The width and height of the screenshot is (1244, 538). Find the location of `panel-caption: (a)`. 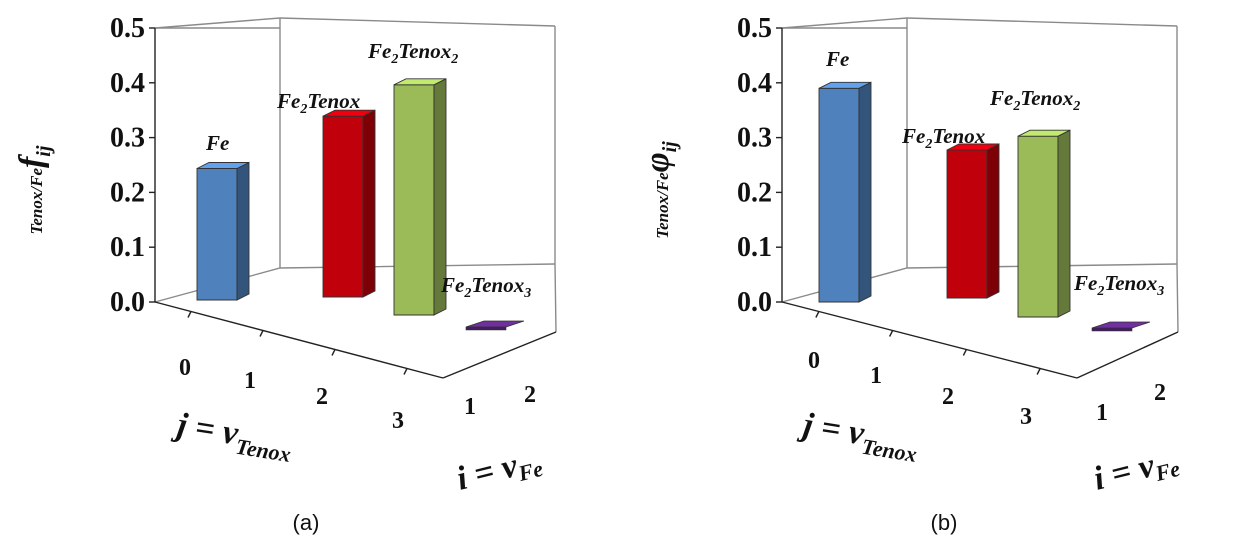

panel-caption: (a) is located at coordinates (306, 522).